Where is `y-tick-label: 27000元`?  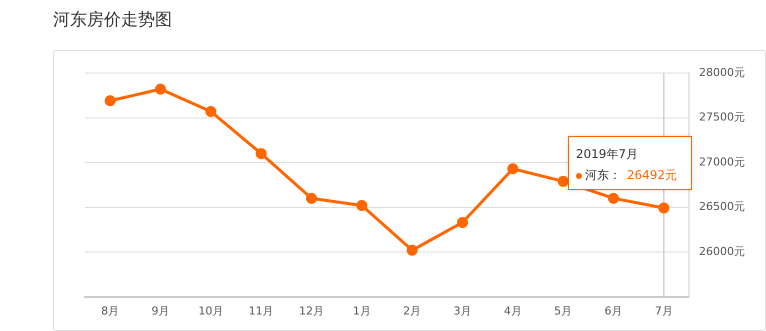 y-tick-label: 27000元 is located at coordinates (722, 161).